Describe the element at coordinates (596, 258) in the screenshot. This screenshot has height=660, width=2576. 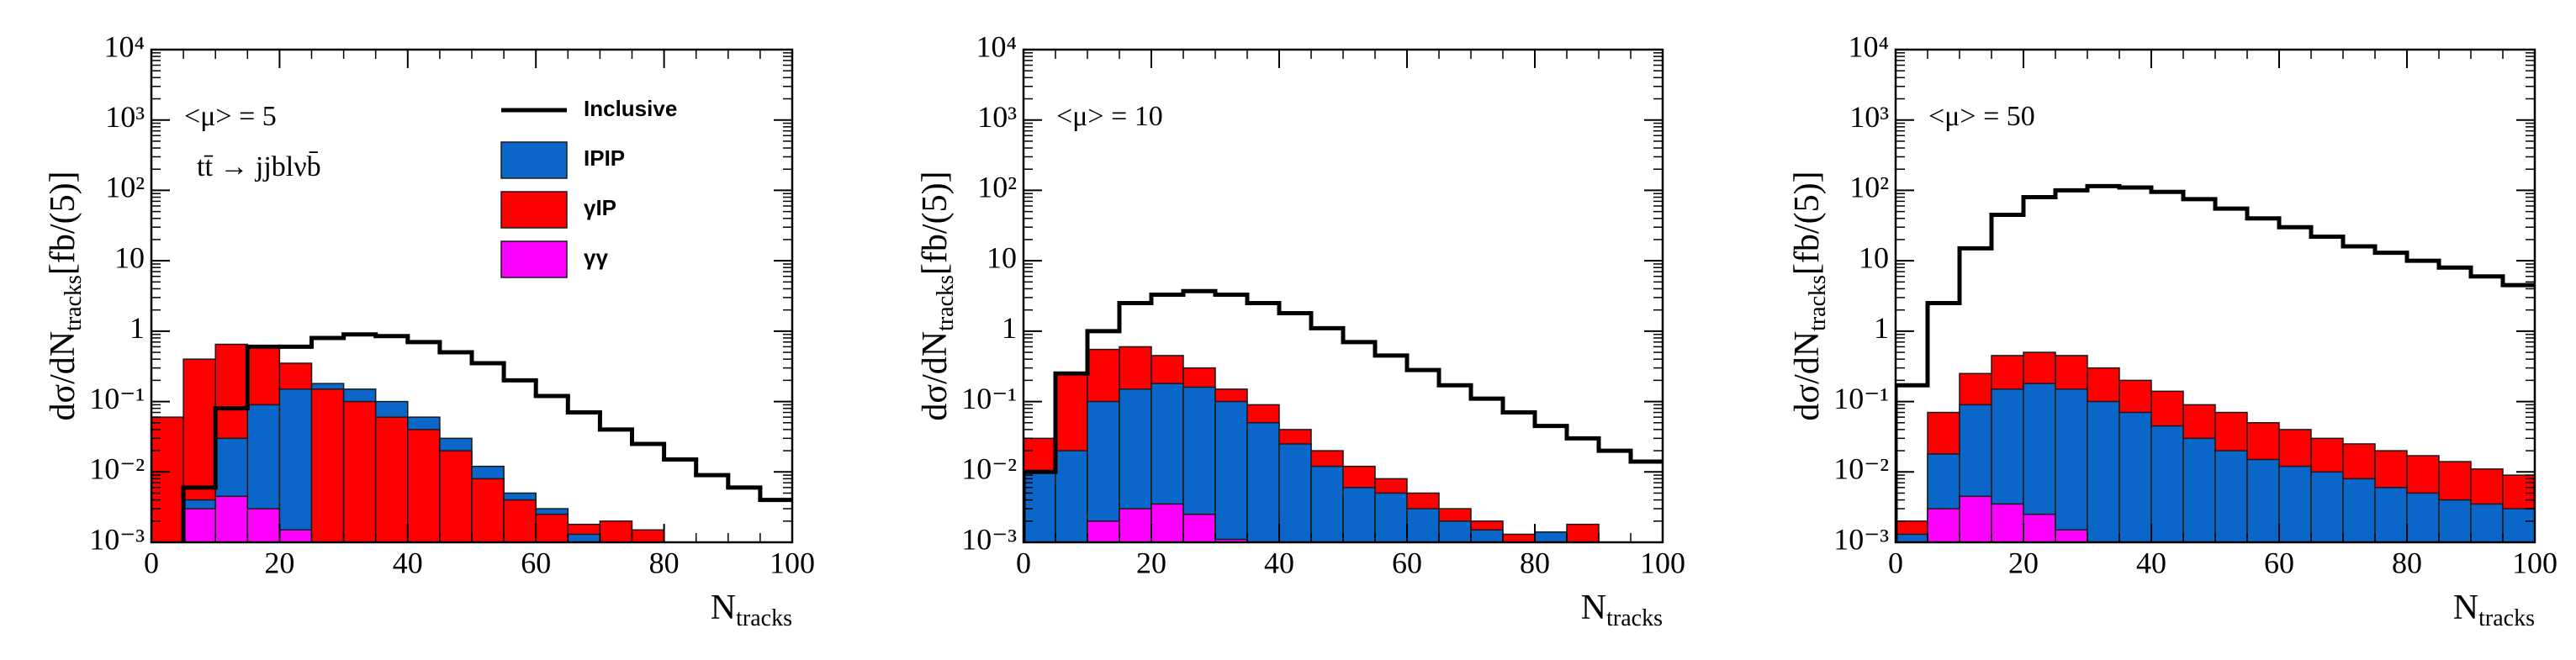
I see `legend-label: γγ` at that location.